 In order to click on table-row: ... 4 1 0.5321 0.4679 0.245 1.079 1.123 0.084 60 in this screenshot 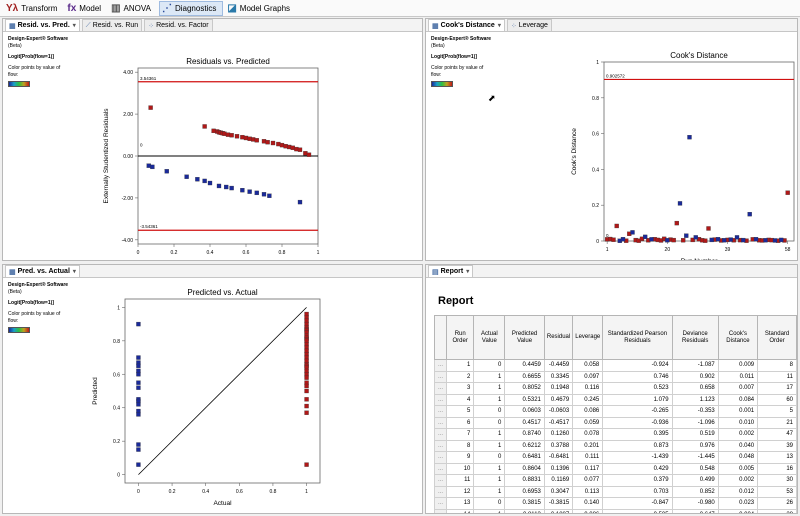, I will do `click(615, 399)`.